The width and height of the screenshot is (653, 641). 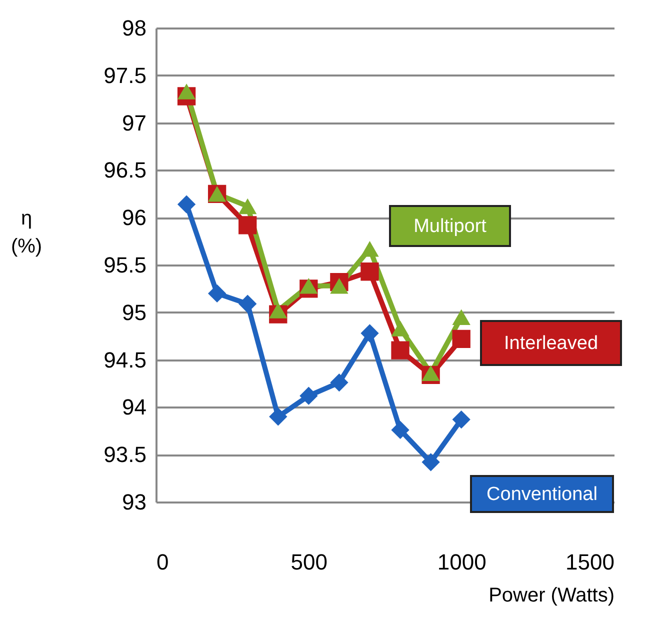 I want to click on y-tick-label: 94.5, so click(x=125, y=359).